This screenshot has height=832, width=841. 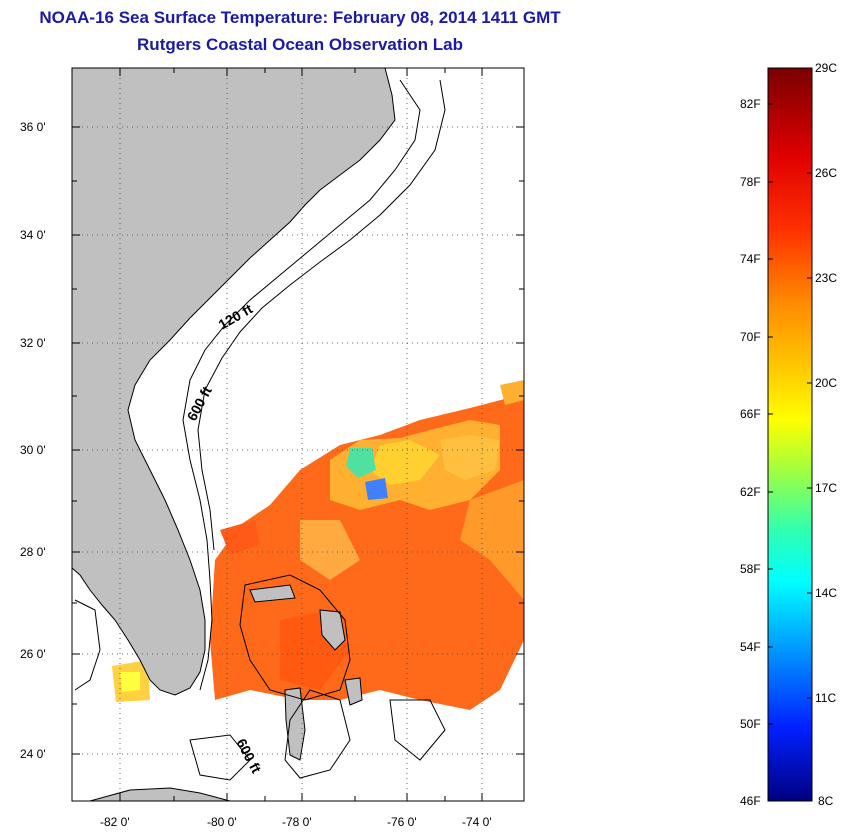 I want to click on cb-label-74F: 74F, so click(x=750, y=259).